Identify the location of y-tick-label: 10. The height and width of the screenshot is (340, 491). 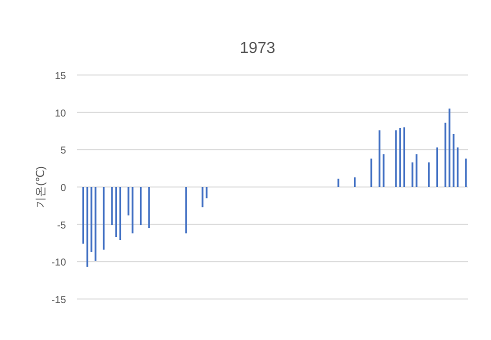
(60, 114).